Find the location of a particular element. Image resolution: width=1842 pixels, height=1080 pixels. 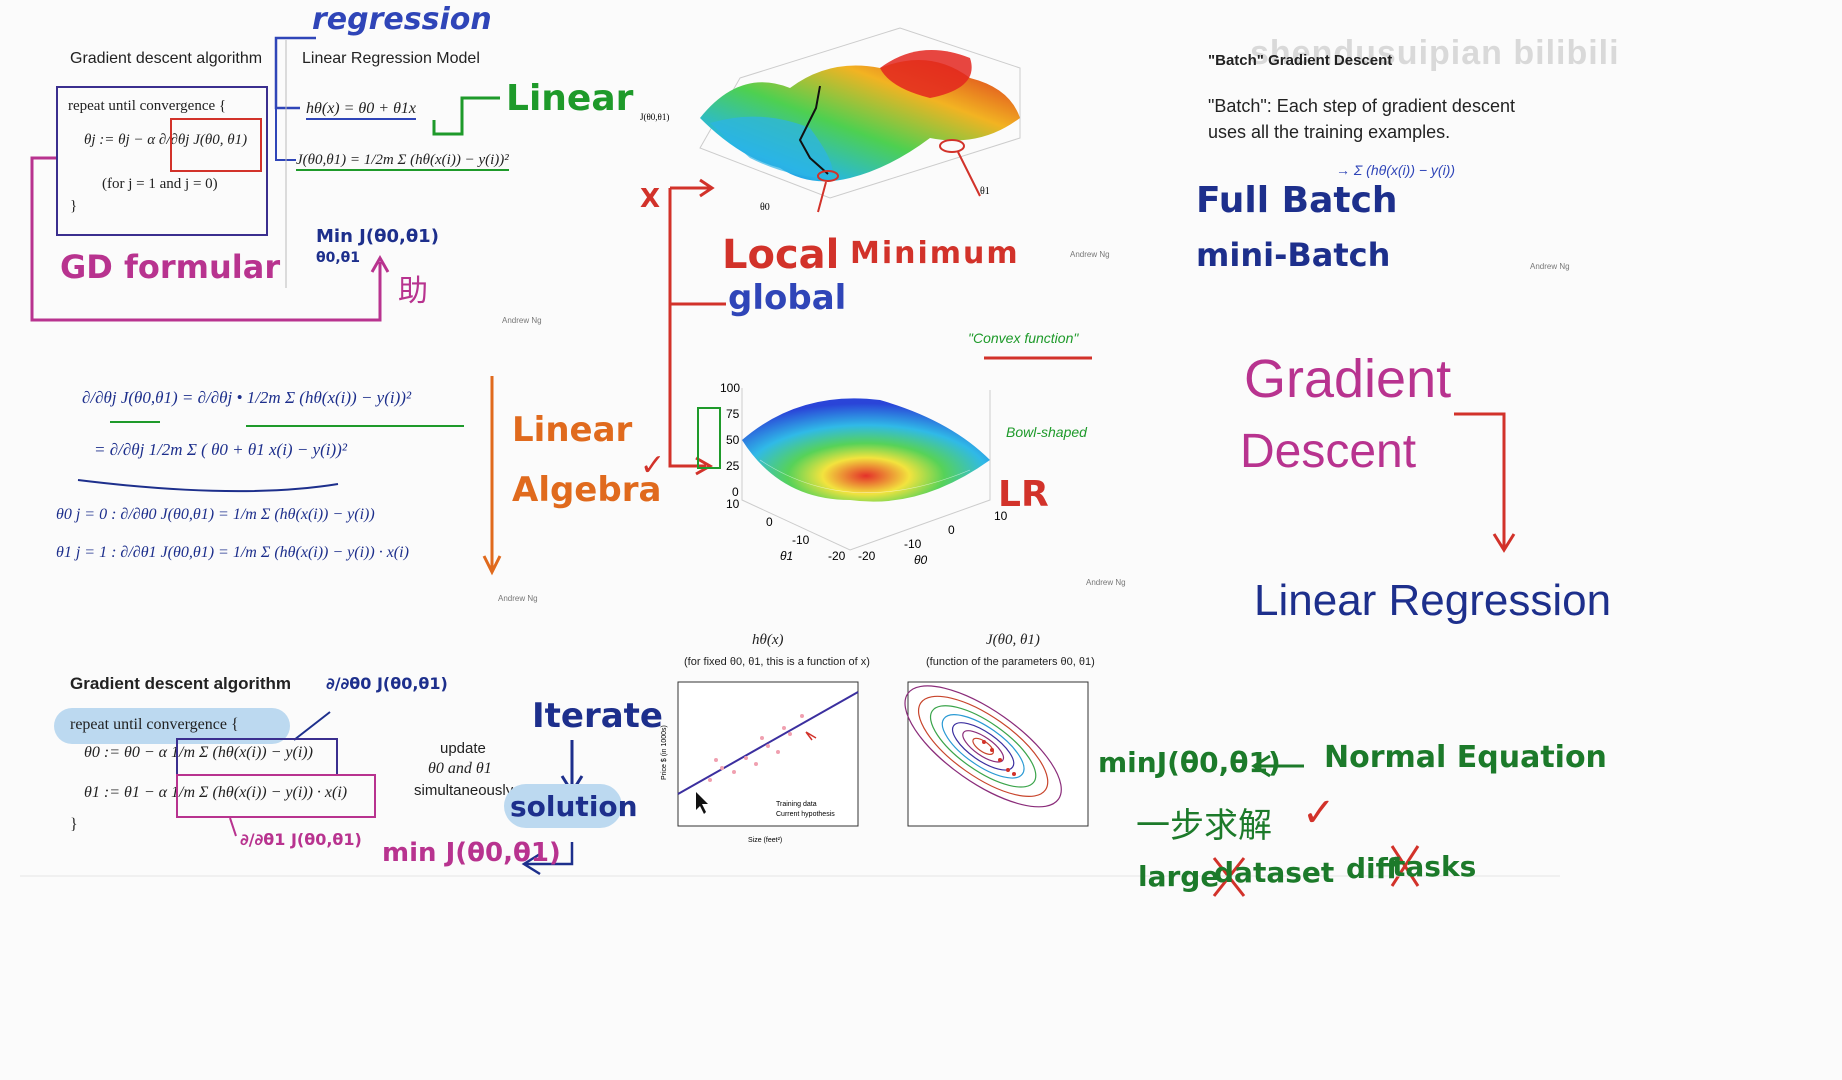

derivative-highlight is located at coordinates (216, 145).